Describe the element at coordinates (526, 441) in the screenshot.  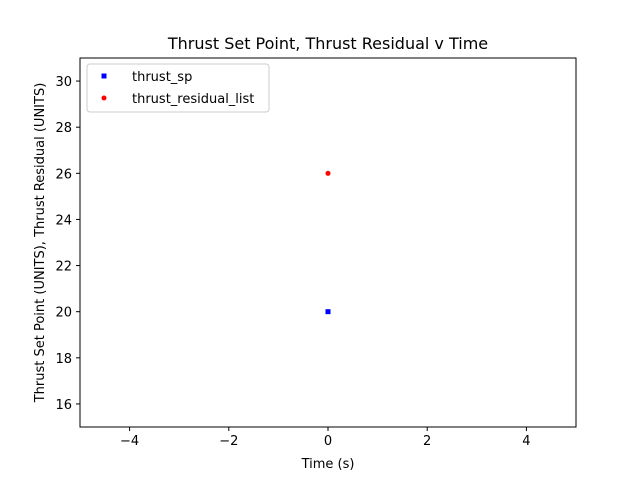
I see `x-tick-label: 4` at that location.